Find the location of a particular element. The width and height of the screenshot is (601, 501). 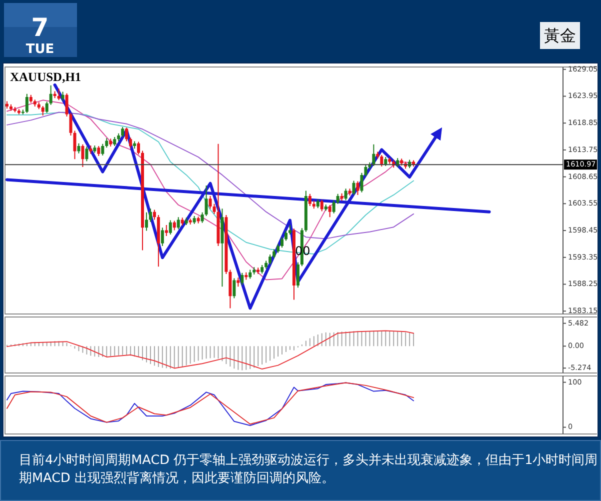

text: 目前4小时时间周期MACD 仍于零轴上强劲驱动波运行，多头并未出现衰减迹象，但由于1小时时间周期MACD 出现强烈背离情况，因此要谨防回调的风险。 is located at coordinates (309, 470).